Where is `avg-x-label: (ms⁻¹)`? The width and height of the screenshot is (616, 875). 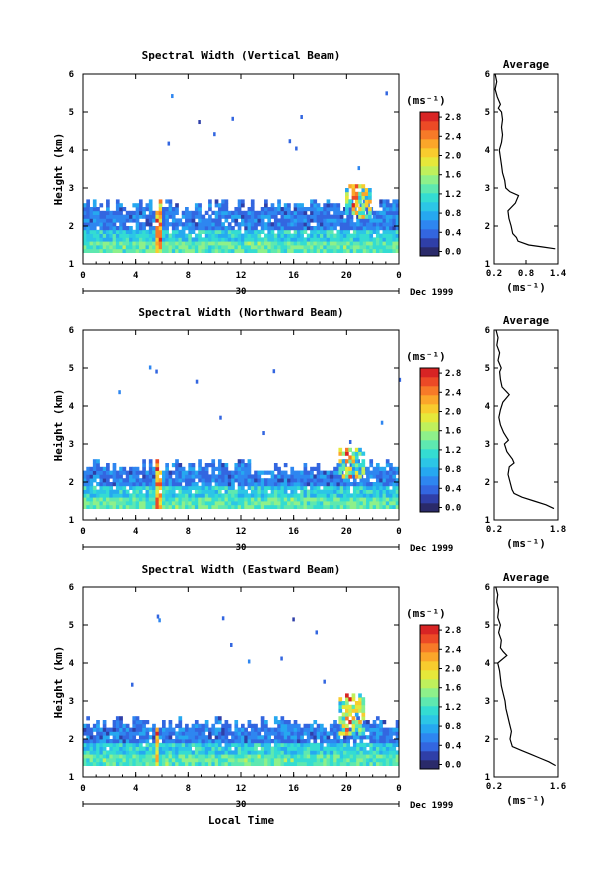
avg-x-label: (ms⁻¹) is located at coordinates (526, 543).